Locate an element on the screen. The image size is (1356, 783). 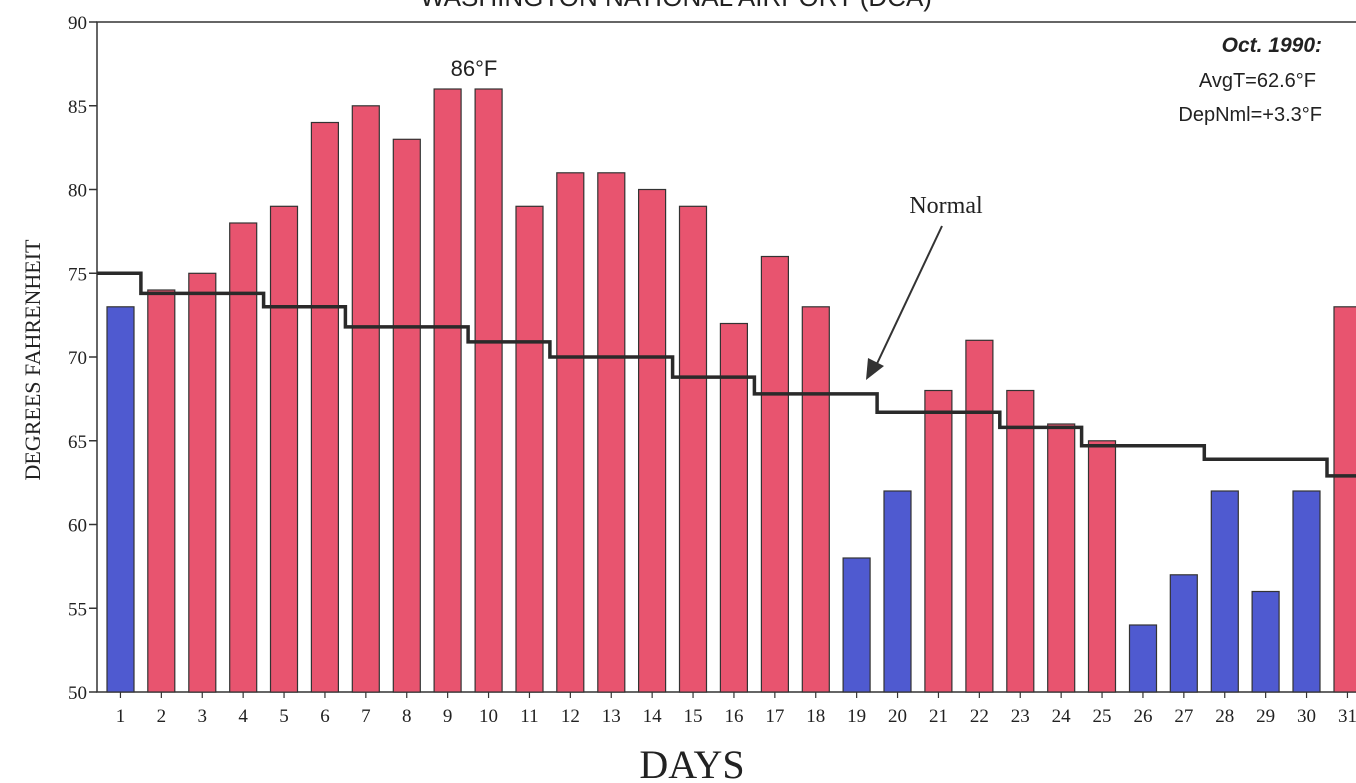
x-tick-label-24: 24 is located at coordinates (1062, 716).